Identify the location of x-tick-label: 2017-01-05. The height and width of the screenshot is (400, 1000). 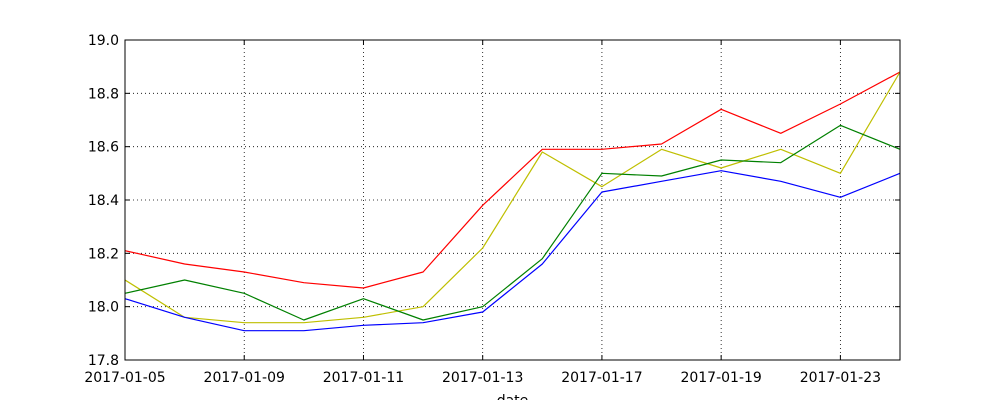
(124, 378).